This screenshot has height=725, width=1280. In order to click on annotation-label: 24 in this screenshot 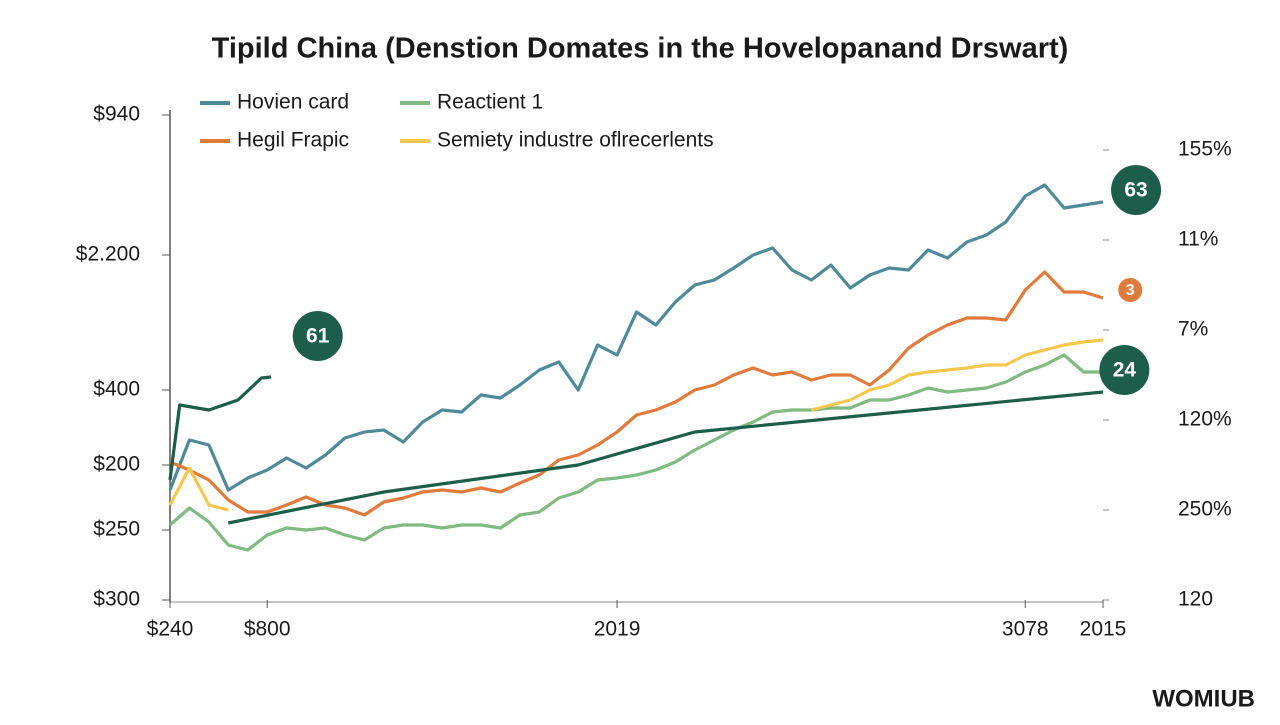, I will do `click(1125, 370)`.